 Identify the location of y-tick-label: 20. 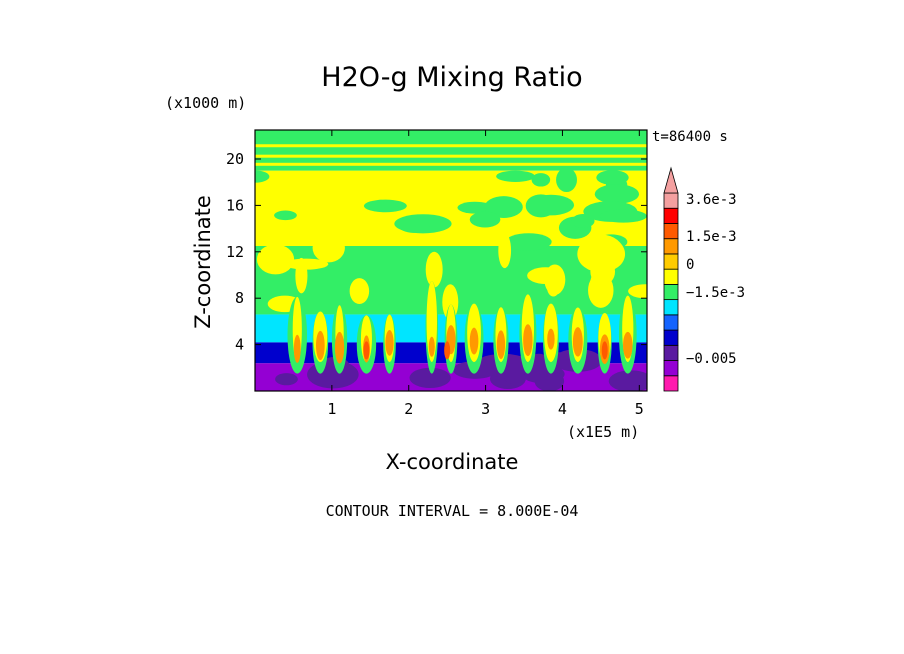
(235, 159).